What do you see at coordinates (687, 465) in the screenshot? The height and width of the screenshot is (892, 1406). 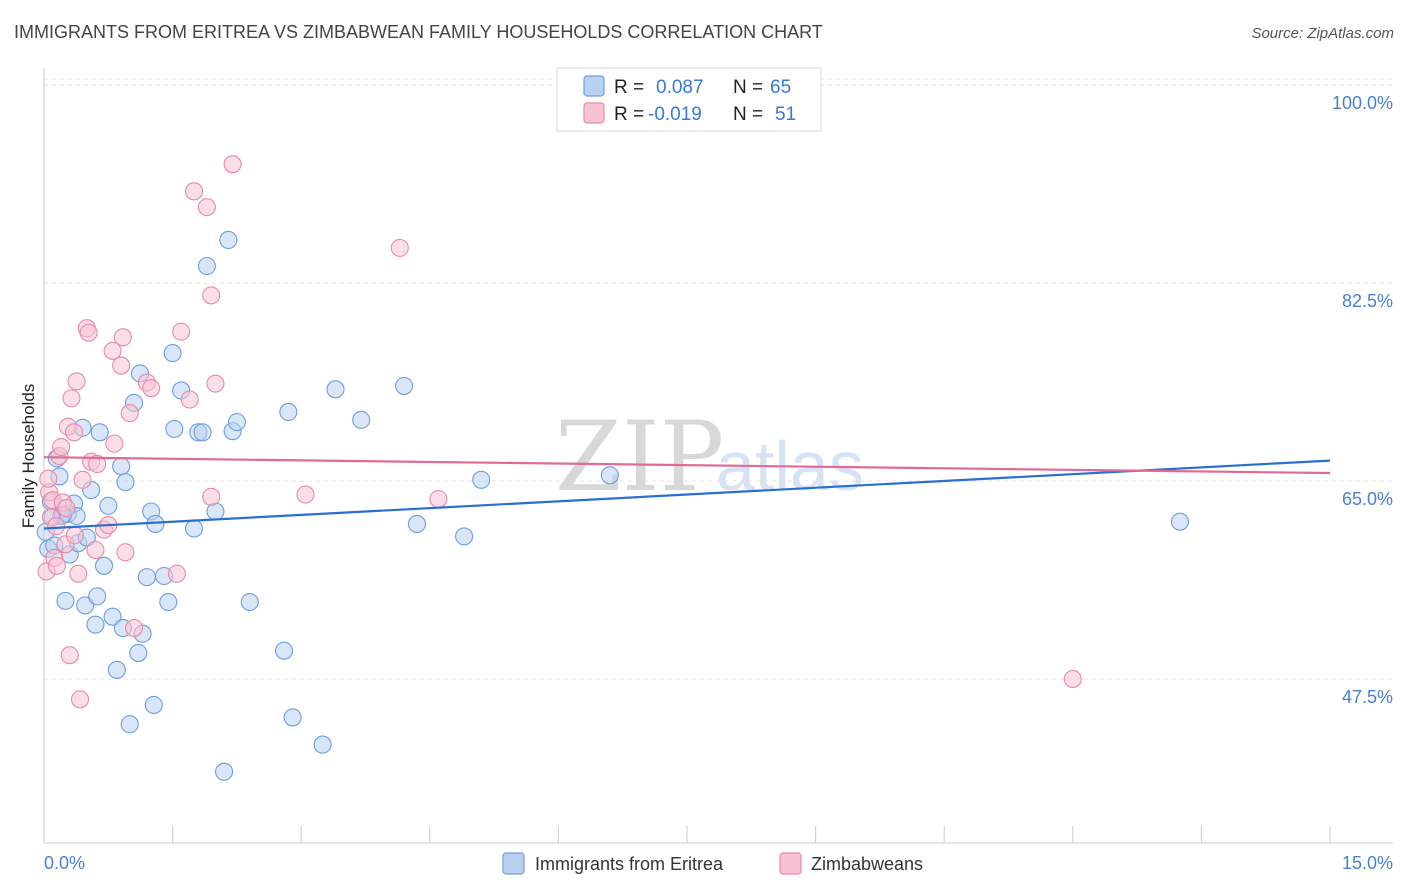 I see `trend-line-pink` at bounding box center [687, 465].